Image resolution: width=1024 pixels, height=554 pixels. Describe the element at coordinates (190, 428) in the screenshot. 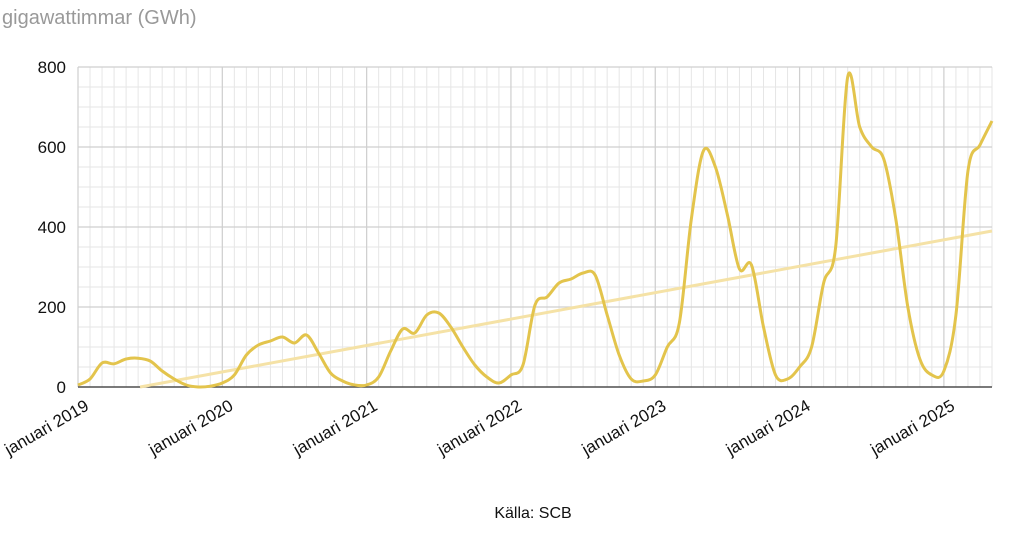

I see `x-tick-label: januari 2020` at that location.